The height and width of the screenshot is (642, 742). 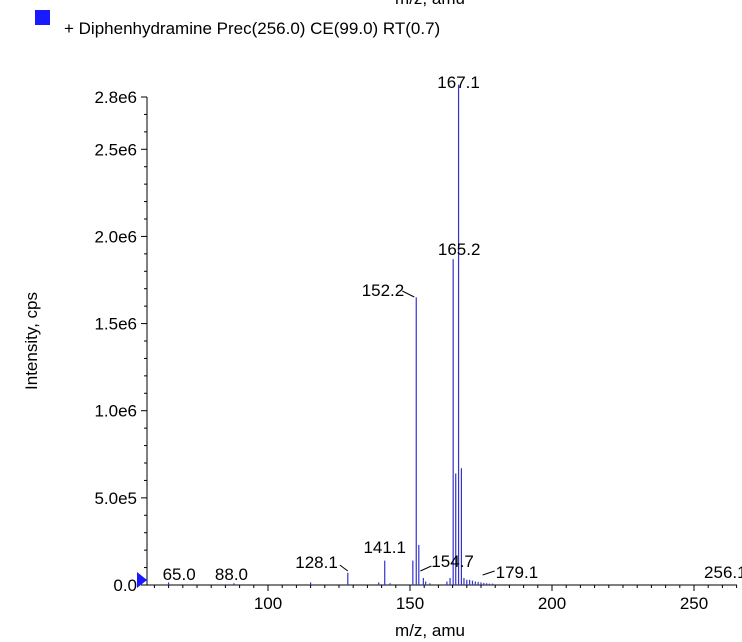 What do you see at coordinates (552, 603) in the screenshot?
I see `x-tick-label: 200` at bounding box center [552, 603].